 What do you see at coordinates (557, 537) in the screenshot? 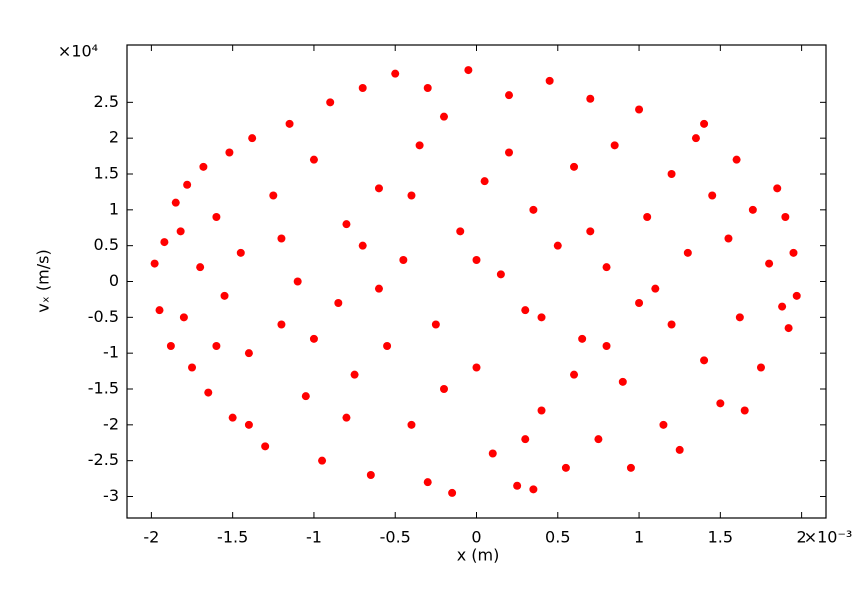
I see `x-tick-label: 0.5` at bounding box center [557, 537].